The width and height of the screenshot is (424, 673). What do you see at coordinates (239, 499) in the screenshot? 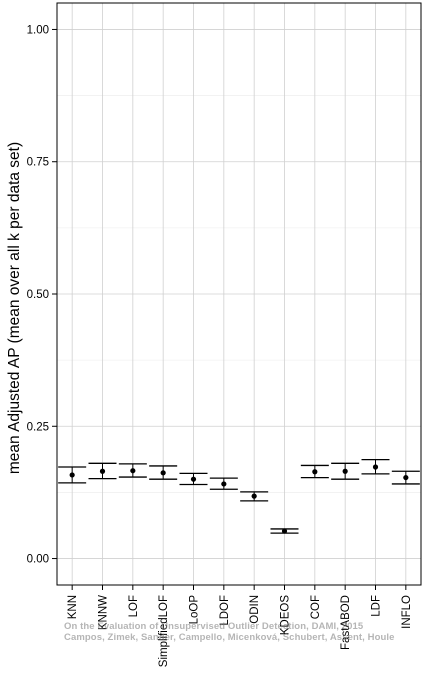
I see `data-points` at bounding box center [239, 499].